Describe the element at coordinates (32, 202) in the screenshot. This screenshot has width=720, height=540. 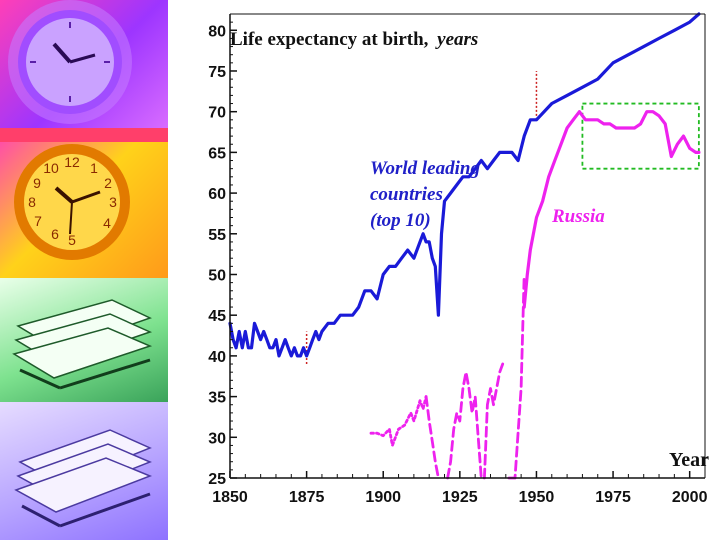
I see `clock-numeral: 8` at that location.